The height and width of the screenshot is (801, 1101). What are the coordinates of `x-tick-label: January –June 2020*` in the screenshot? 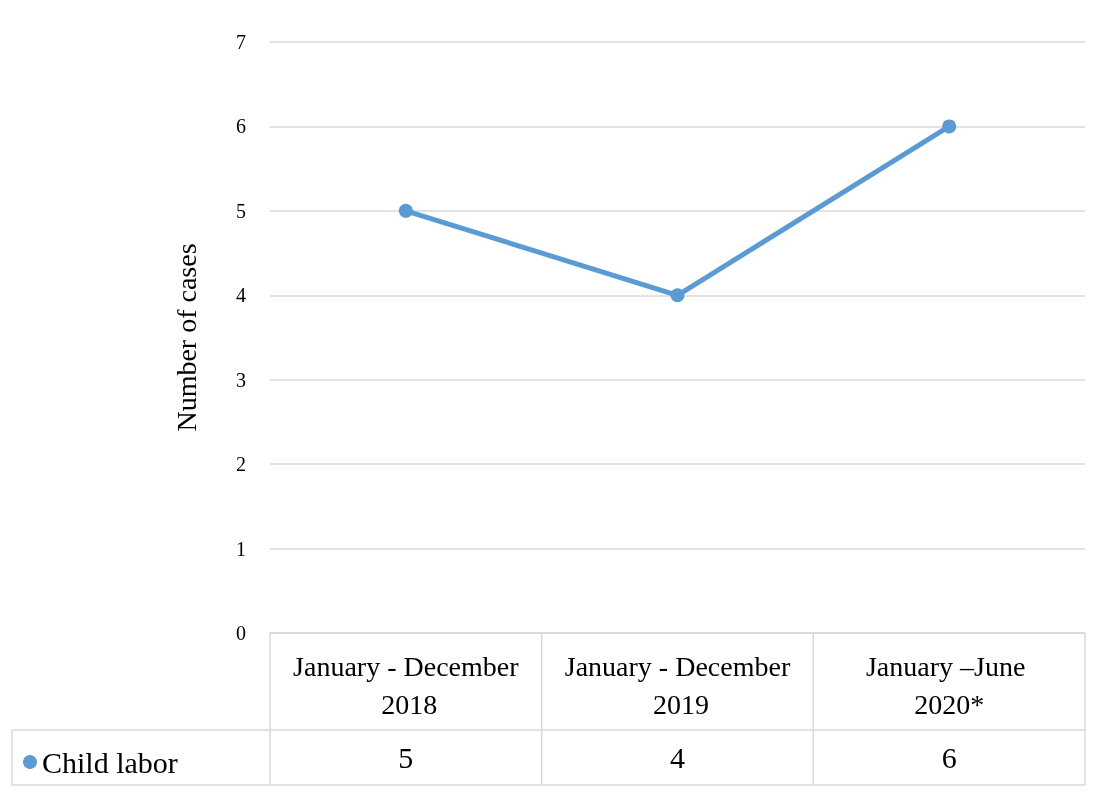 It's located at (949, 685).